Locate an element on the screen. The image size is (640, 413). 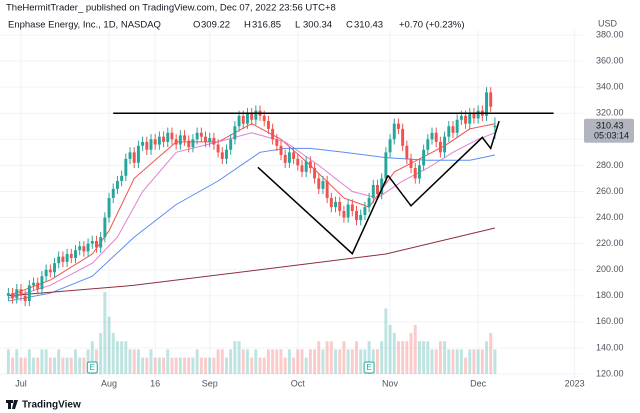
y-tick-label: 380.00 is located at coordinates (610, 34).